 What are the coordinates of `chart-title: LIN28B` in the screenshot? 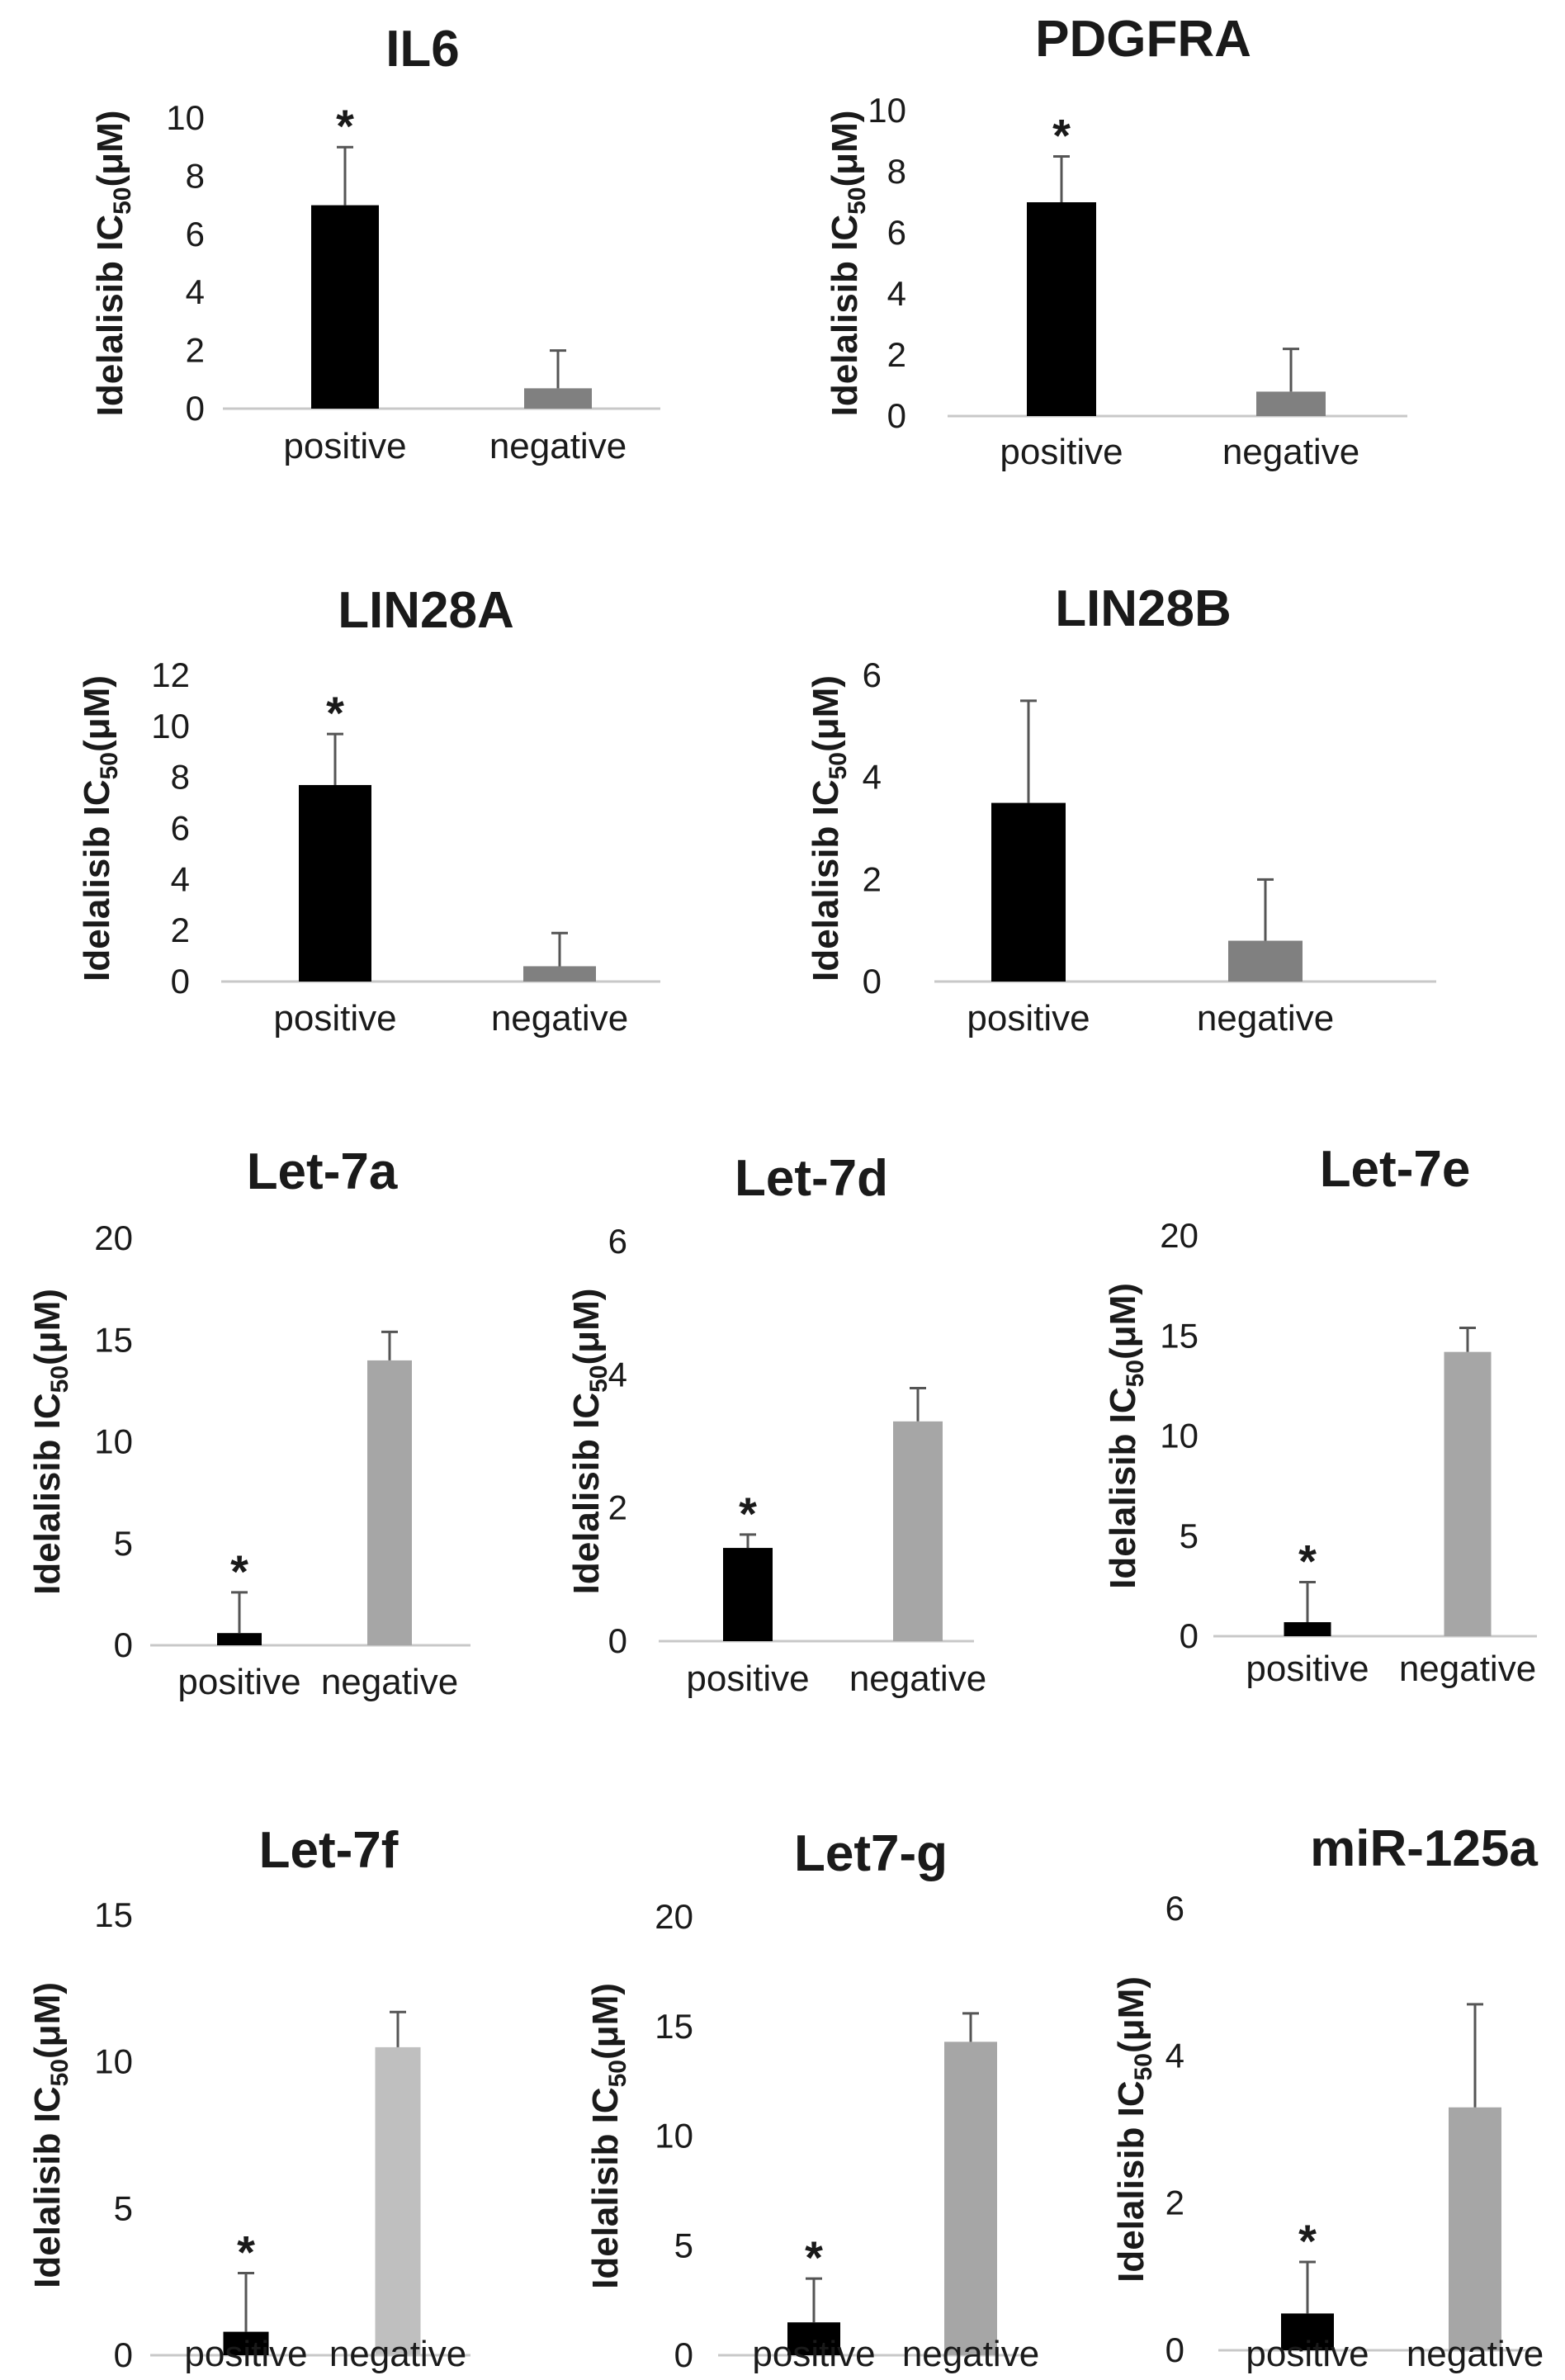 It's located at (1143, 608).